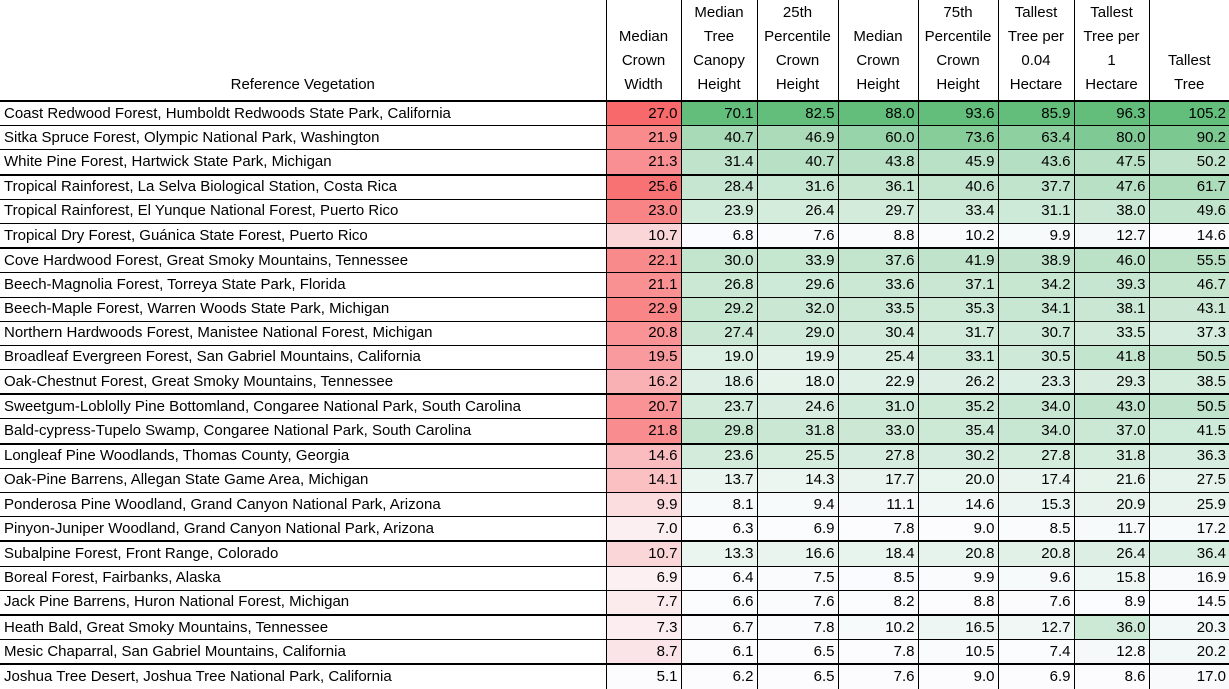 The image size is (1229, 689). I want to click on height-value-cell: 34.2, so click(1035, 284).